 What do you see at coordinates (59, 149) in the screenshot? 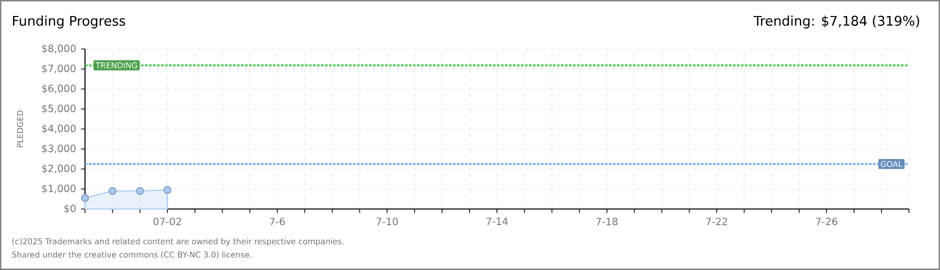
I see `y-tick-label: $3,000` at bounding box center [59, 149].